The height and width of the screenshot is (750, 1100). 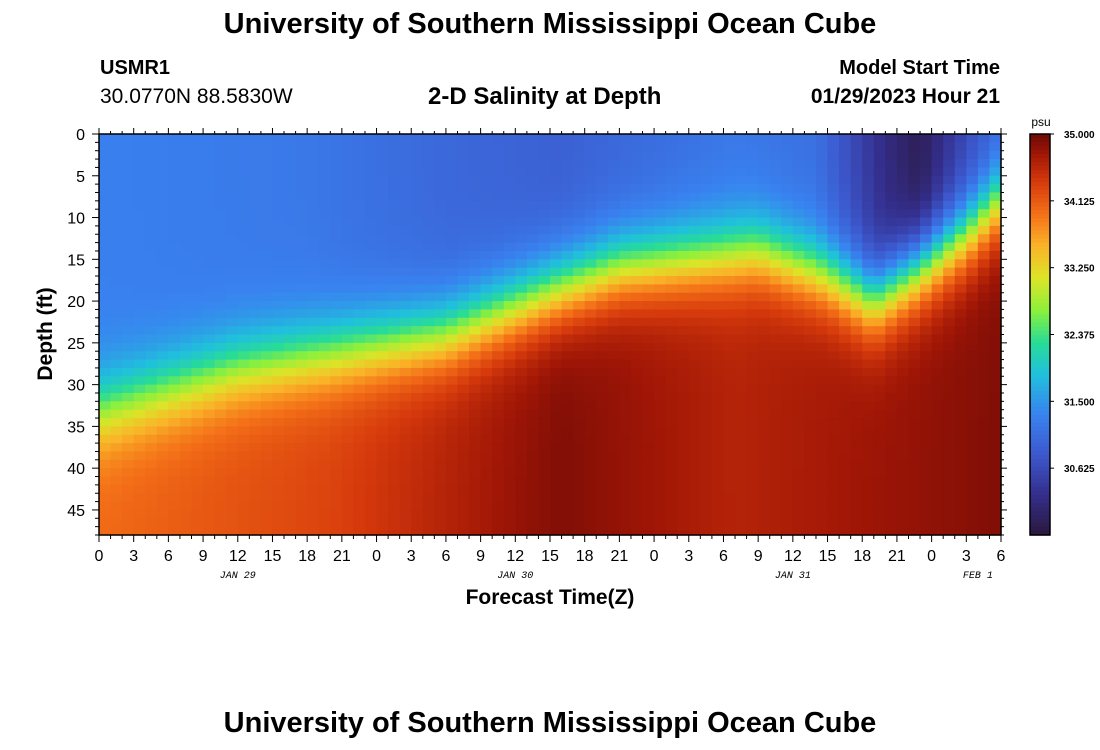 What do you see at coordinates (76, 260) in the screenshot?
I see `y-tick-label: 15` at bounding box center [76, 260].